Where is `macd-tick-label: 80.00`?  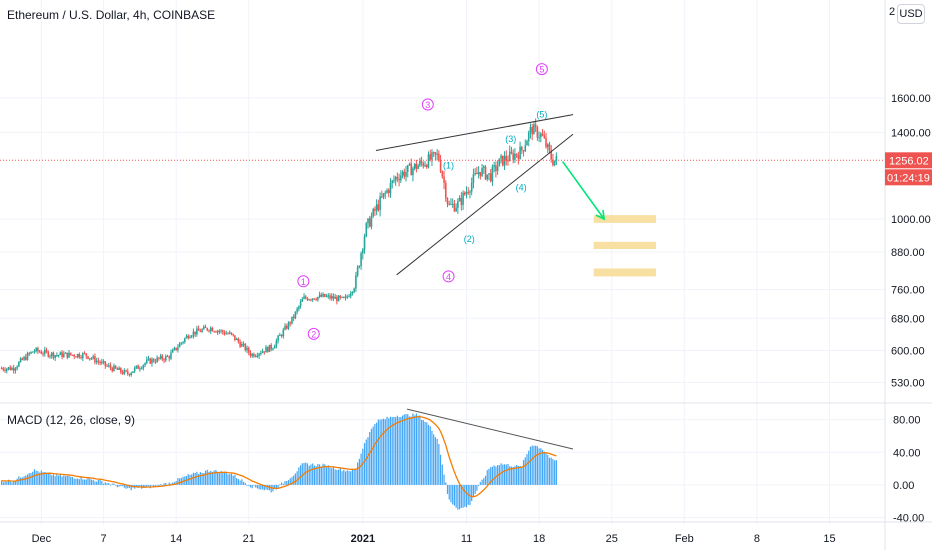
macd-tick-label: 80.00 is located at coordinates (907, 421).